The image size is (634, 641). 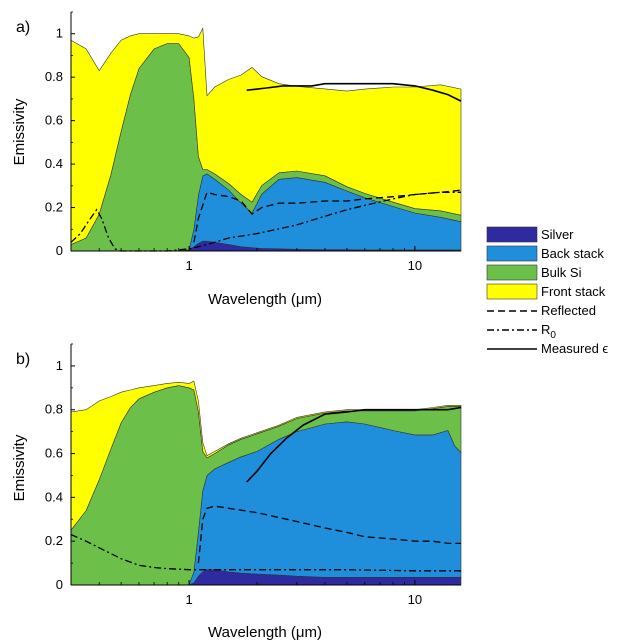 I want to click on panel-a-label: a), so click(x=23, y=27).